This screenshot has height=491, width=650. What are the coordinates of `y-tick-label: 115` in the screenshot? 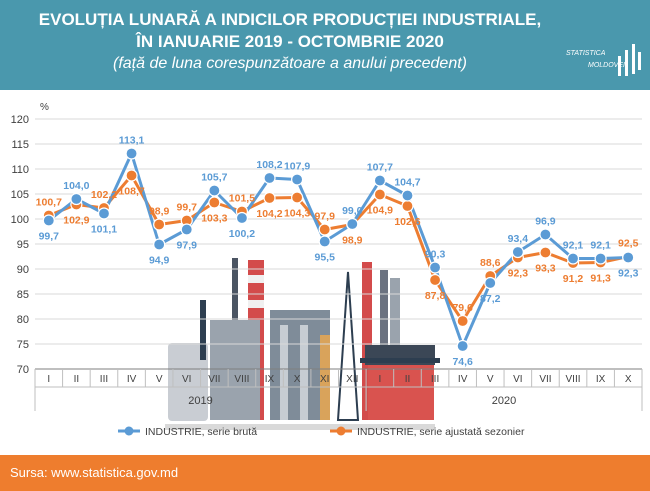 It's located at (20, 145).